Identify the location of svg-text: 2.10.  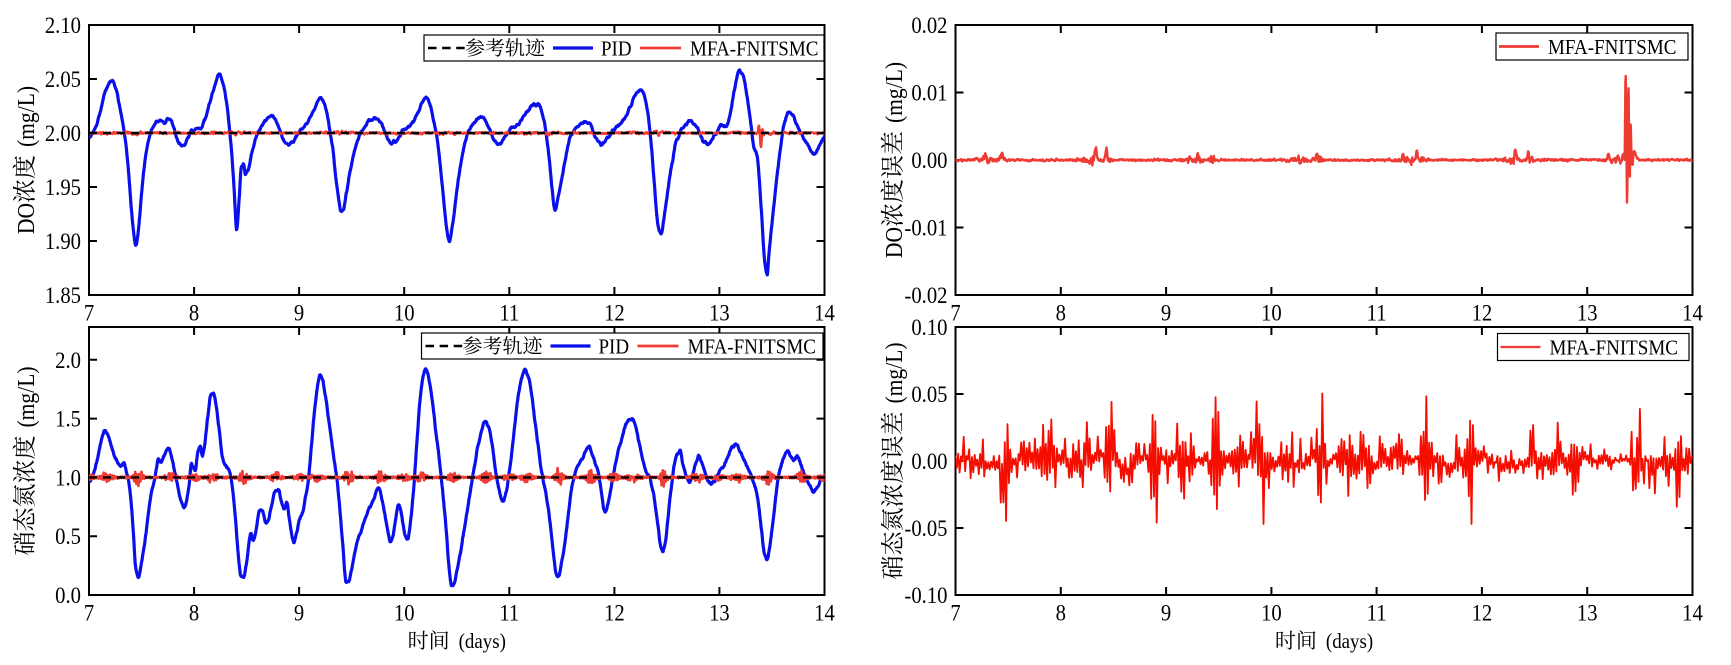
(63, 25).